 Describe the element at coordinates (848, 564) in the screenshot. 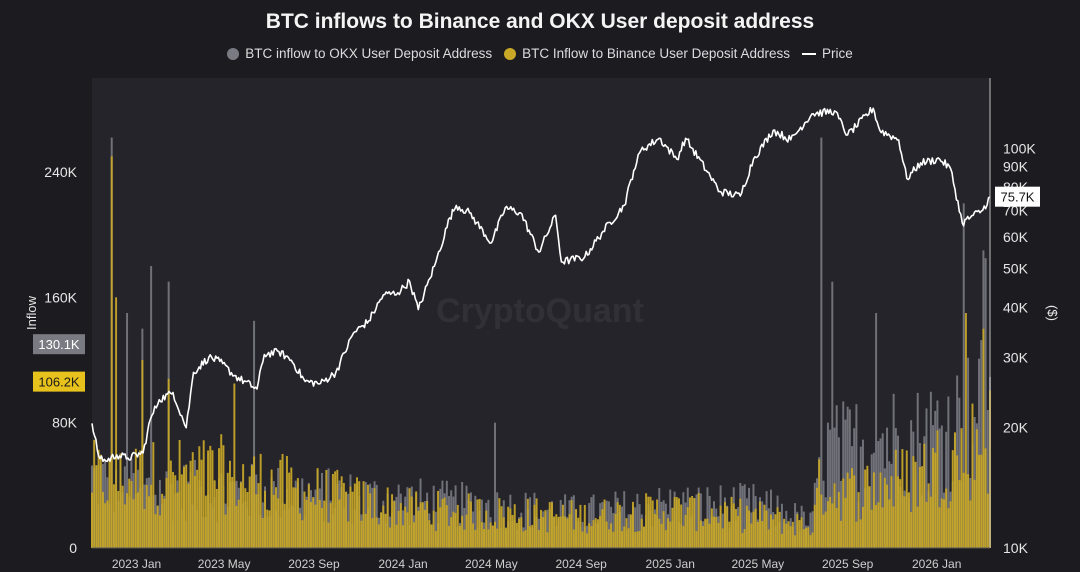

I see `x-tick-label: 2025 Sep` at that location.